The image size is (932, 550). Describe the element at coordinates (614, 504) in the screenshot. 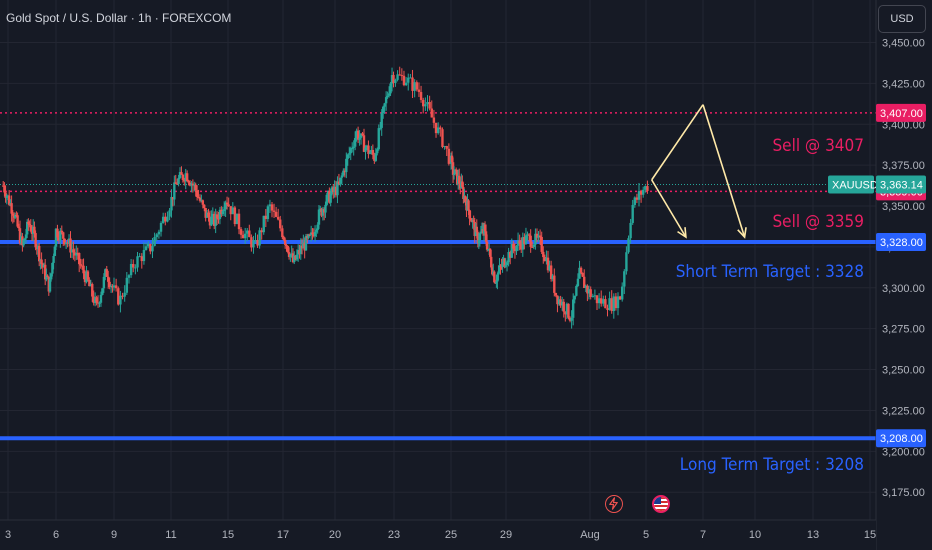

I see `lightning-icon` at that location.